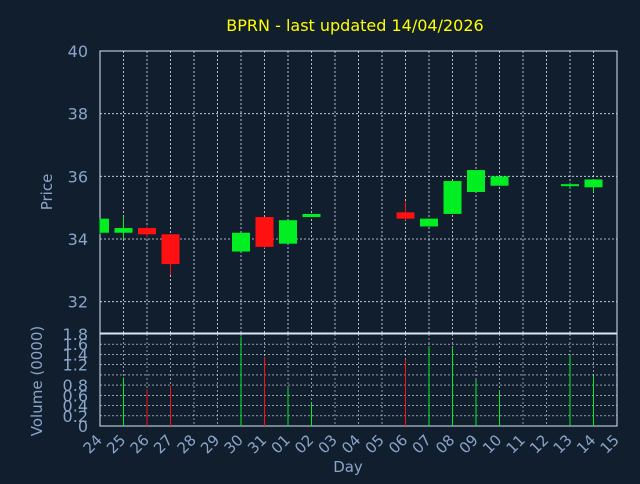  Describe the element at coordinates (445, 444) in the screenshot. I see `x-tick-label: 08` at that location.